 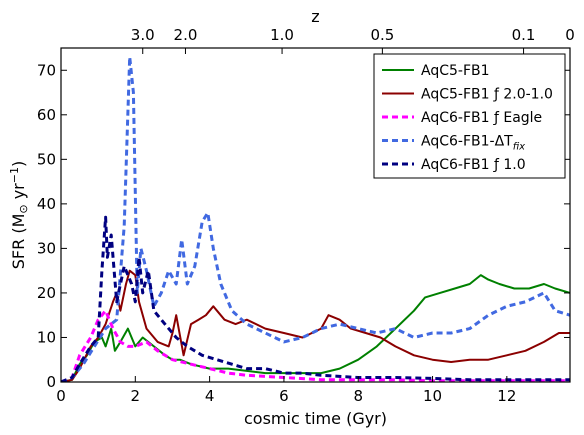 I want to click on legend-label-0: AqC5-FB1, so click(x=455, y=71).